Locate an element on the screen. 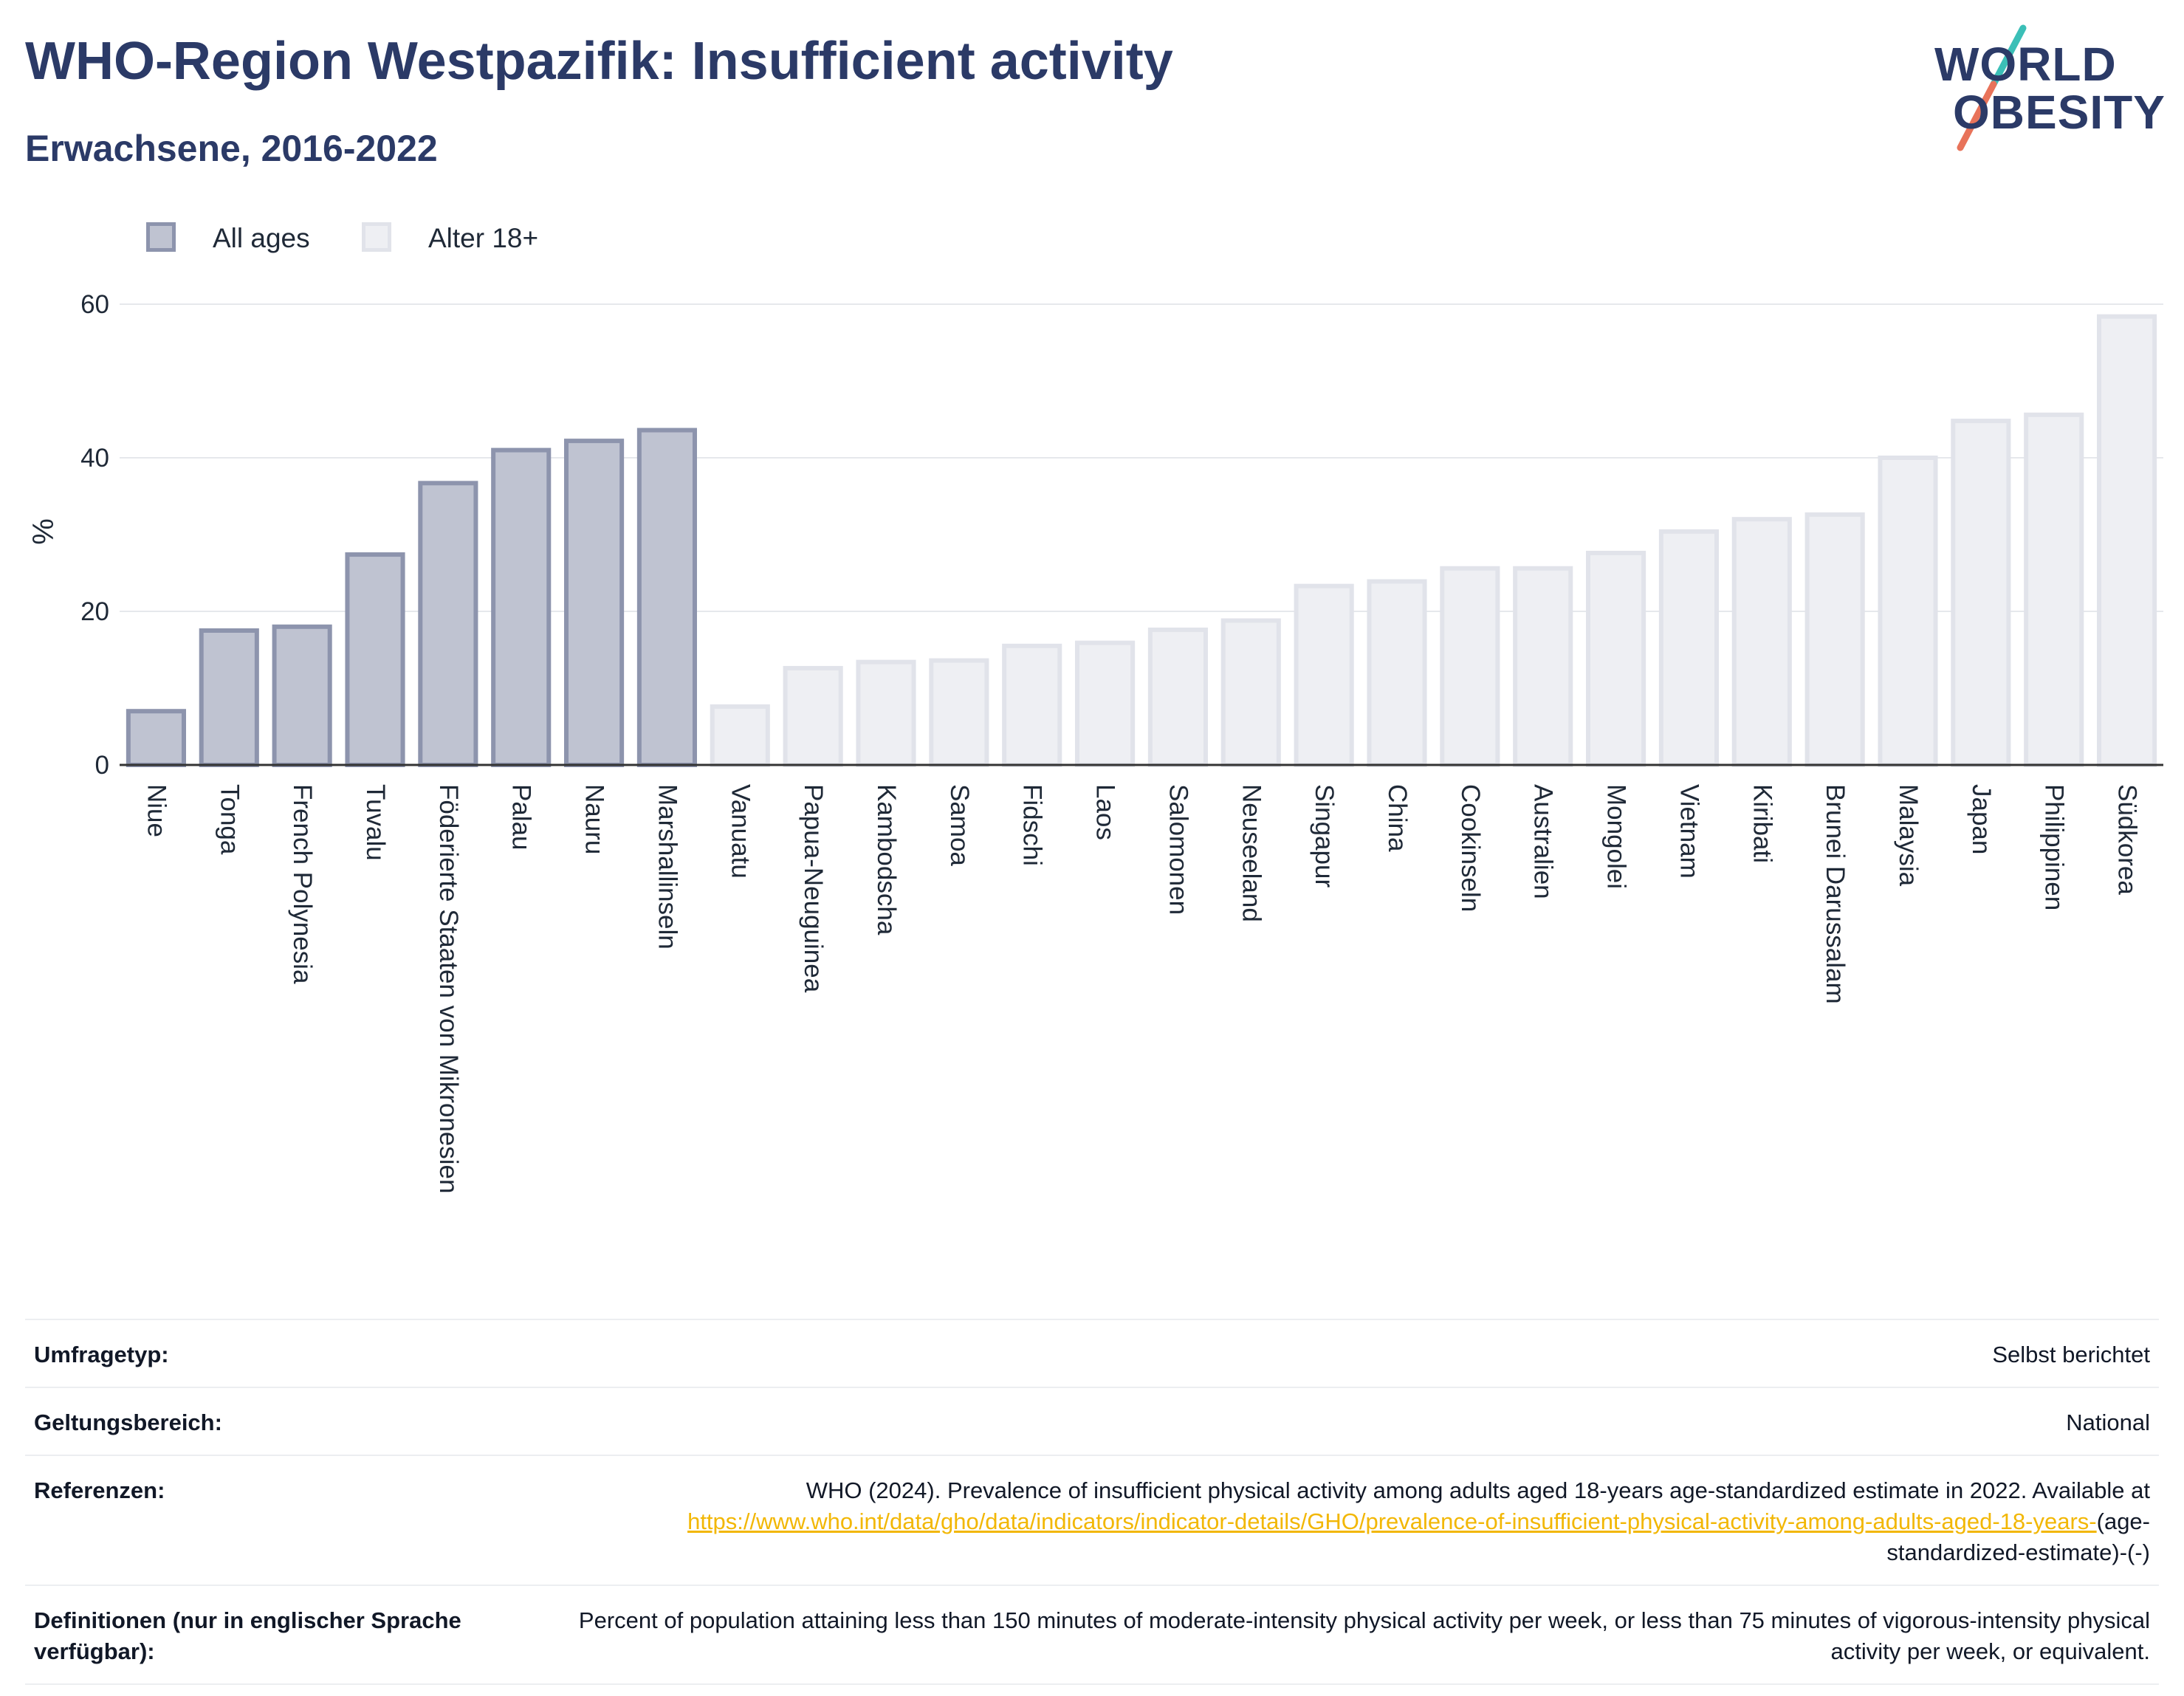 Image resolution: width=2184 pixels, height=1696 pixels. x-tick-label: Cookinseln is located at coordinates (1470, 848).